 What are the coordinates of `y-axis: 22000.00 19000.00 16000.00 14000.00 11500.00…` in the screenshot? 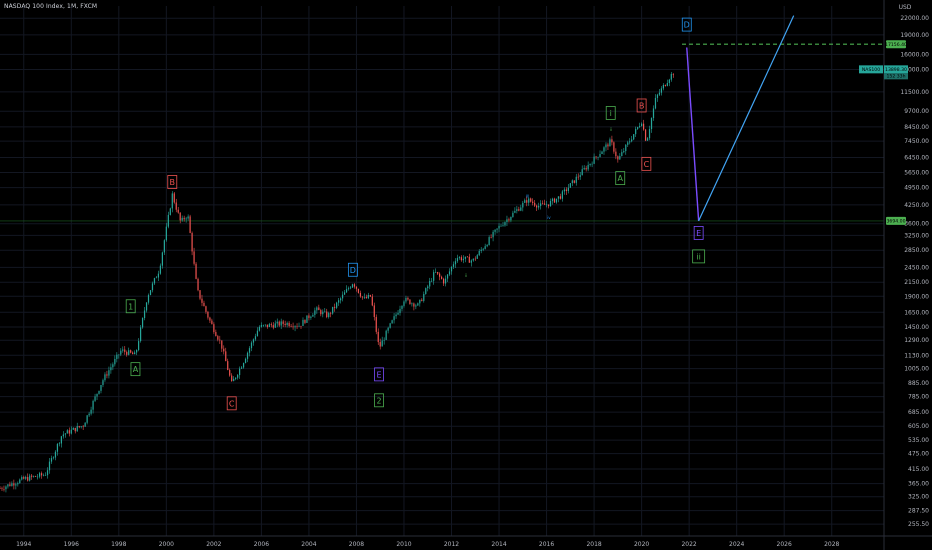 It's located at (906, 275).